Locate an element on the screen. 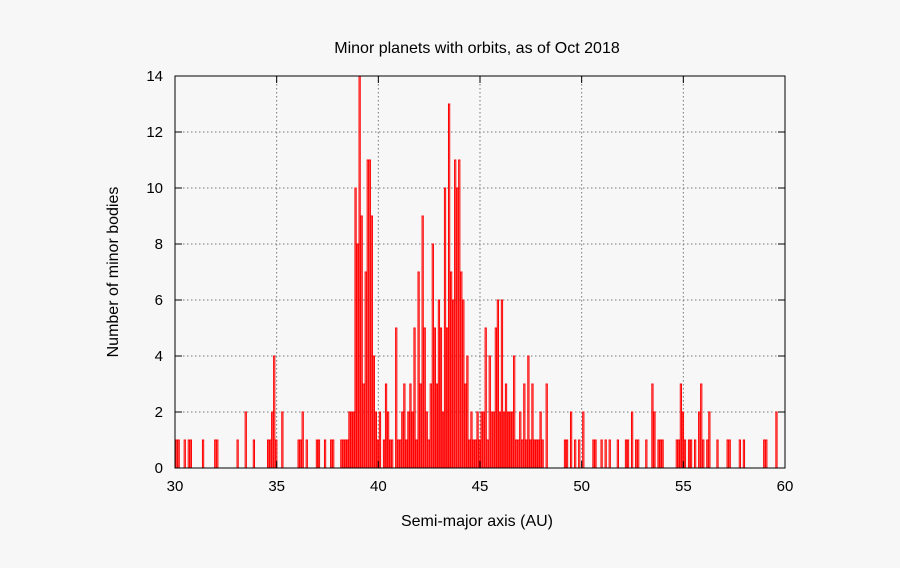 The height and width of the screenshot is (568, 900). x-tick-label: 55 is located at coordinates (683, 486).